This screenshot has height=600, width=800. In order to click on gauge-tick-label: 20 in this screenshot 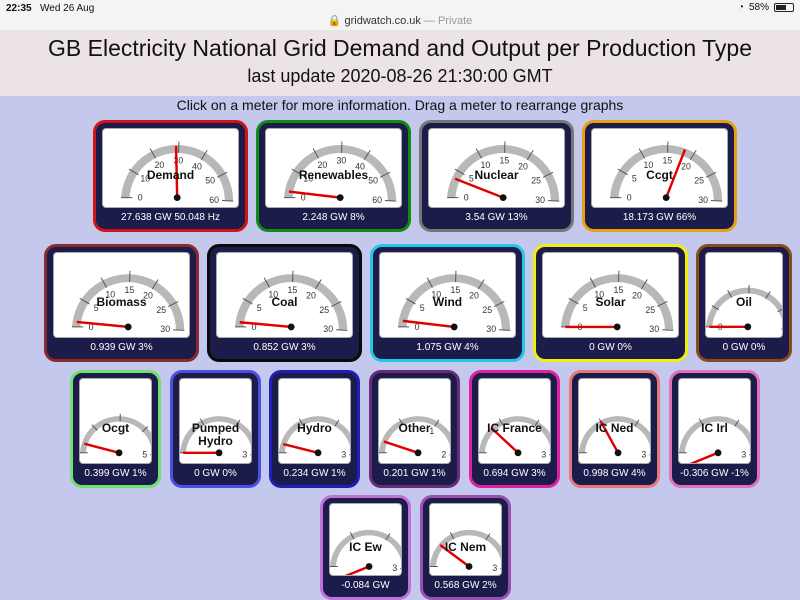, I will do `click(474, 296)`.